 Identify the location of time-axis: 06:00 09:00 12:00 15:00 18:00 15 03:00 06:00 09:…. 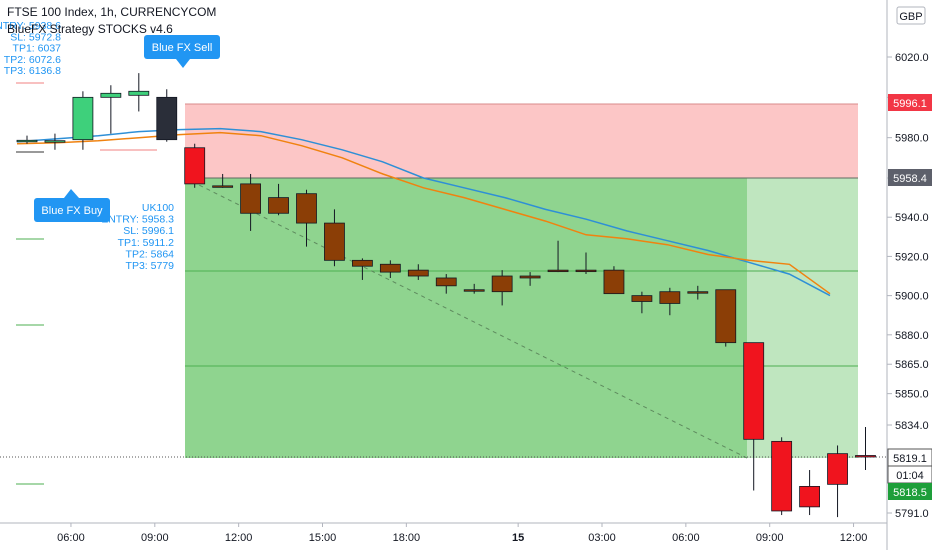
(462, 533).